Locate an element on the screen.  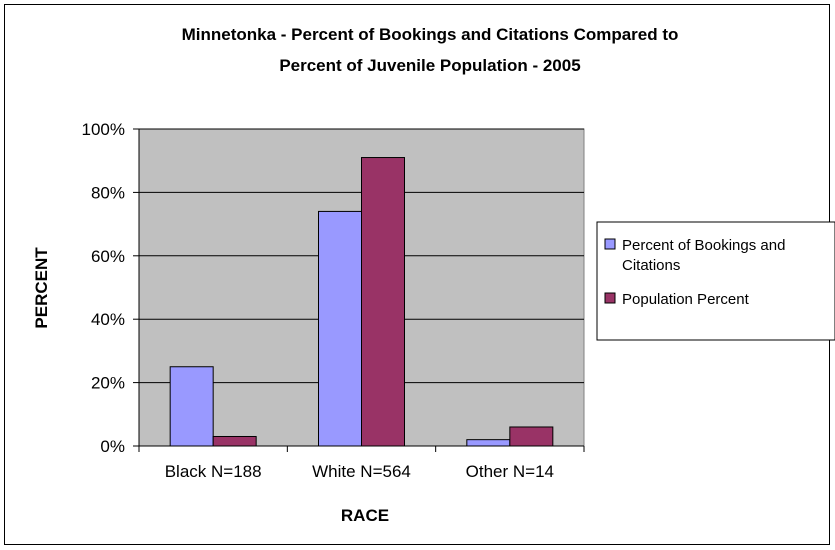
legend-label: Percent of Bookings and is located at coordinates (703, 245).